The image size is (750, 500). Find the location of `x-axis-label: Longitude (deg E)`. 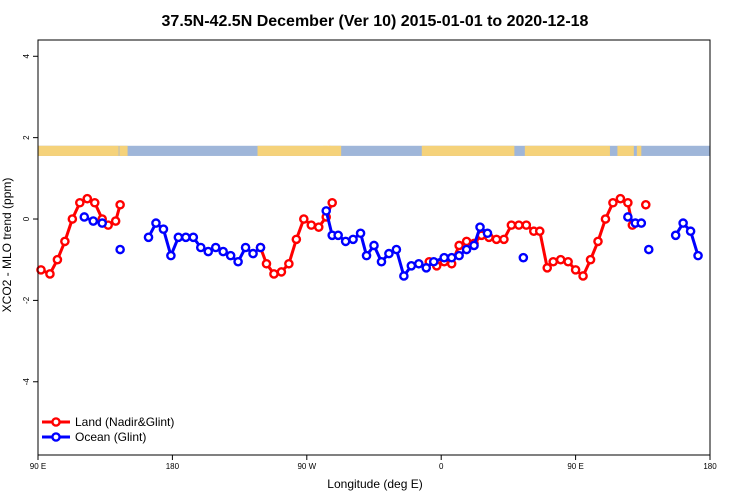

x-axis-label: Longitude (deg E) is located at coordinates (374, 484).